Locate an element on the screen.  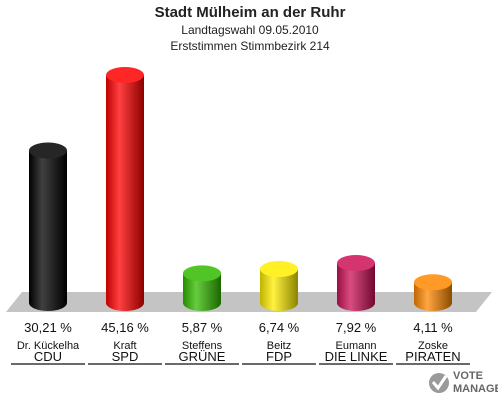
candidate-label: Dr. Kückelha is located at coordinates (48, 346).